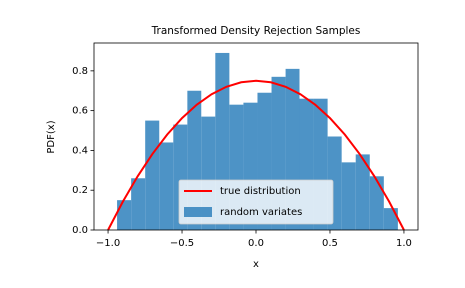 Image resolution: width=465 pixels, height=288 pixels. Describe the element at coordinates (80, 150) in the screenshot. I see `y-tick-label: 0.4` at that location.